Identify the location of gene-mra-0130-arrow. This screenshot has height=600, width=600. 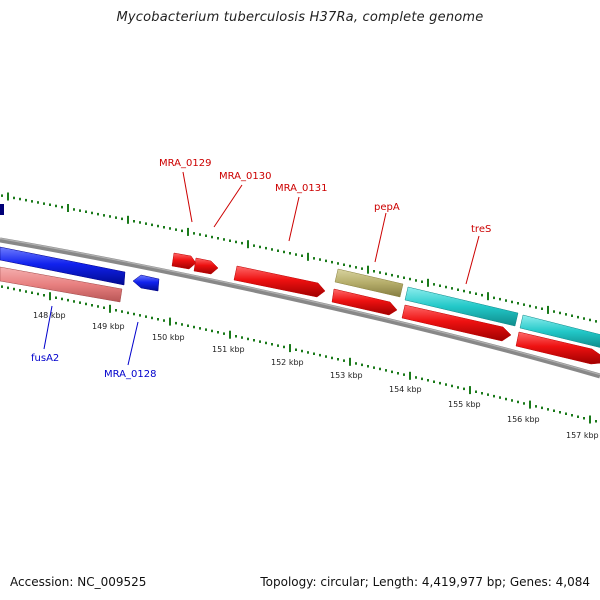
(206, 266).